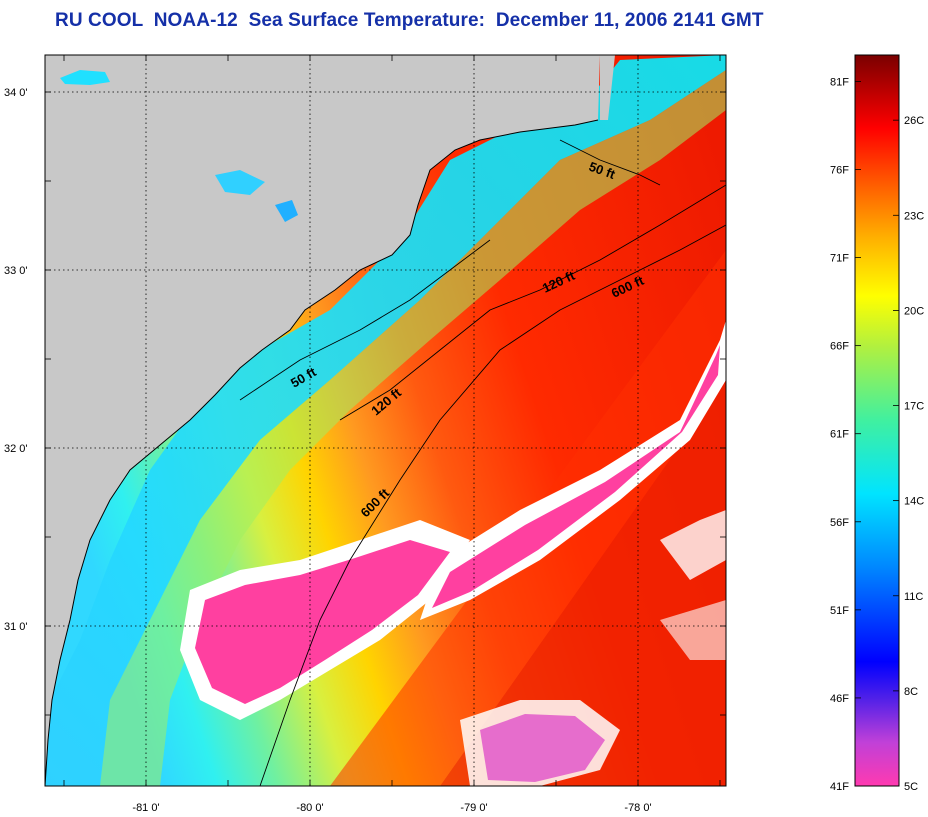 Image resolution: width=928 pixels, height=817 pixels. I want to click on colorbar-c-label: 20C, so click(914, 311).